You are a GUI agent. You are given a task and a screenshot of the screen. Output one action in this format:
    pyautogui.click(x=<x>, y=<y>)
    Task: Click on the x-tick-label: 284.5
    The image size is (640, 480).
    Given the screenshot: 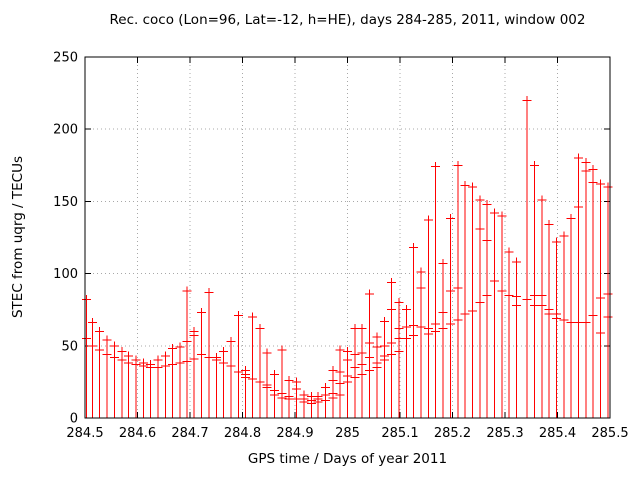 What is the action you would take?
    pyautogui.click(x=84, y=433)
    